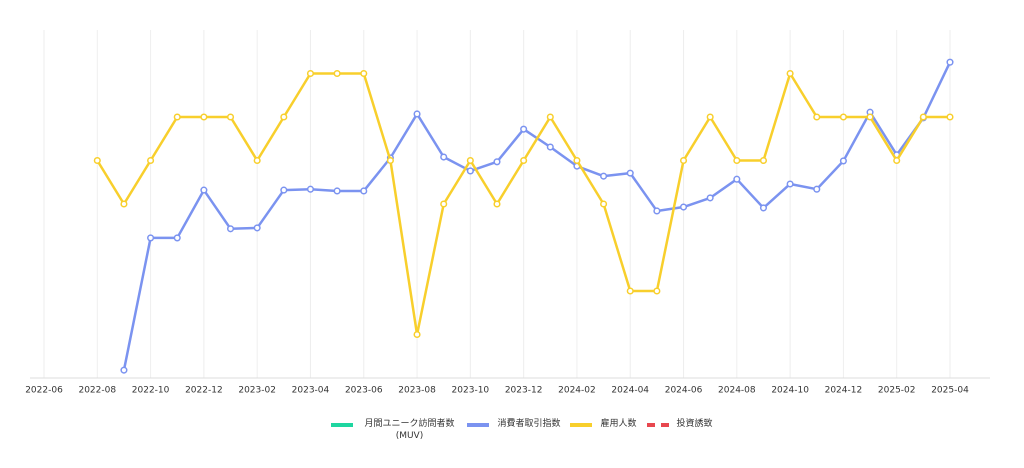  I want to click on x-tick-label: 2023-04, so click(311, 391).